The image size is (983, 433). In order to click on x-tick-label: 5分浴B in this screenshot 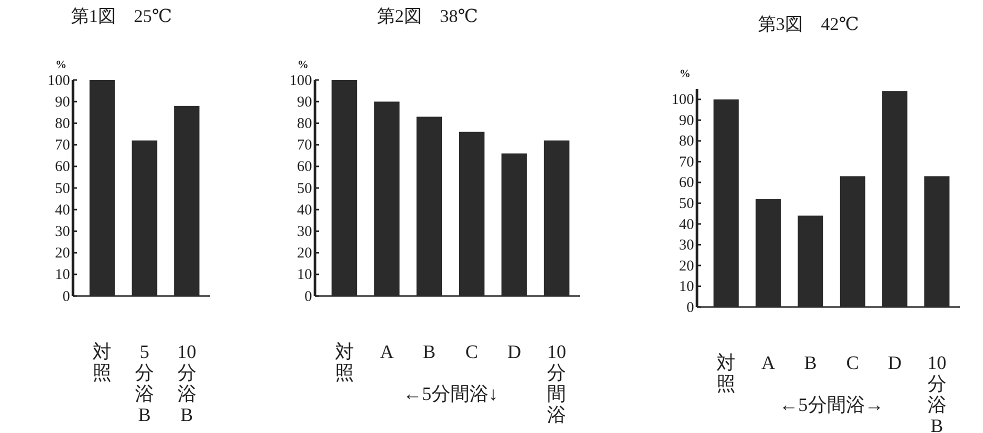, I will do `click(144, 384)`.